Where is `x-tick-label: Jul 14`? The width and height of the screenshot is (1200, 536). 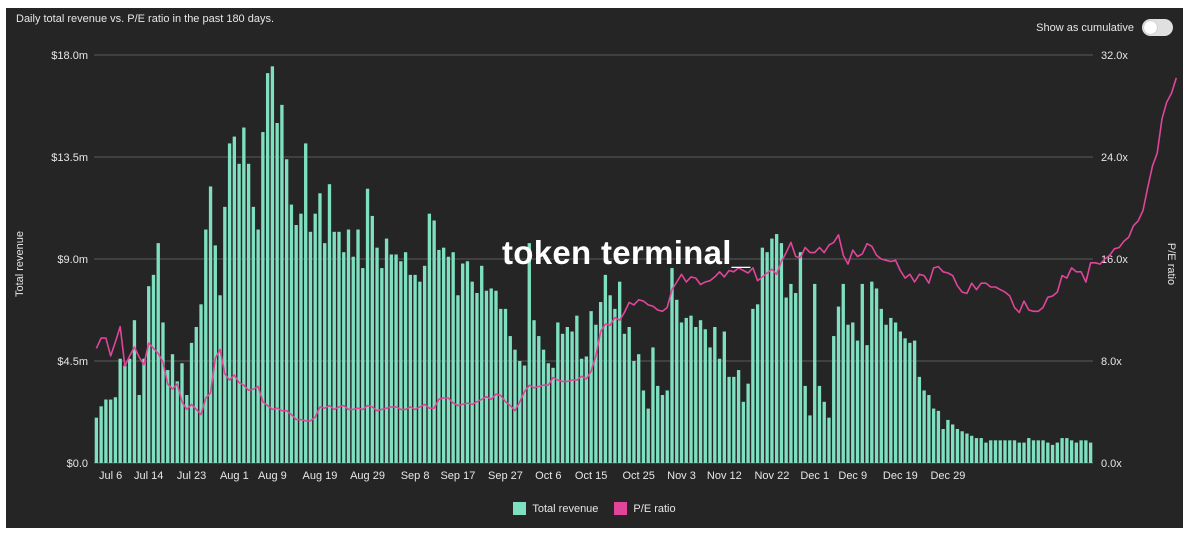 x-tick-label: Jul 14 is located at coordinates (148, 476).